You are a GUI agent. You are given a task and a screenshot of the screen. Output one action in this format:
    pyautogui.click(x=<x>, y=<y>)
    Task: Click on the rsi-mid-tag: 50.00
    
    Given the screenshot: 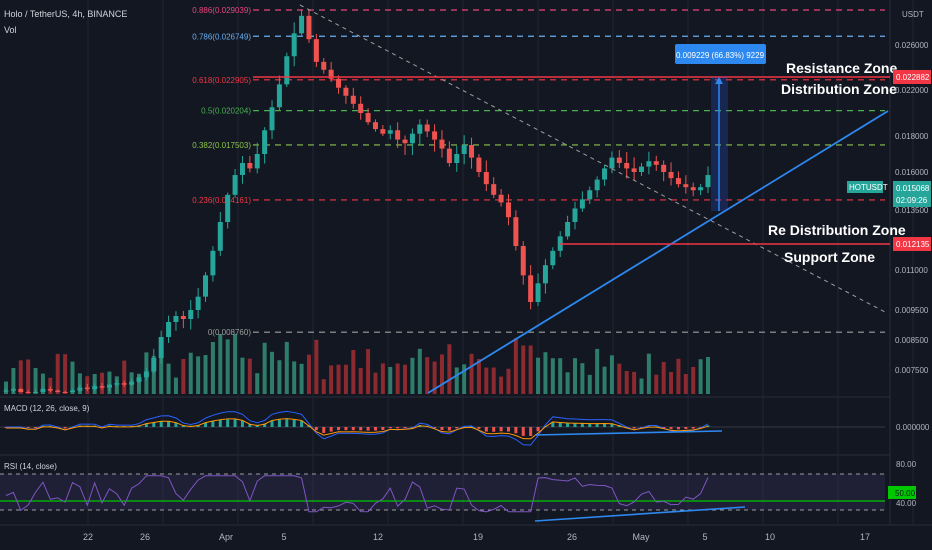 What is the action you would take?
    pyautogui.click(x=905, y=493)
    